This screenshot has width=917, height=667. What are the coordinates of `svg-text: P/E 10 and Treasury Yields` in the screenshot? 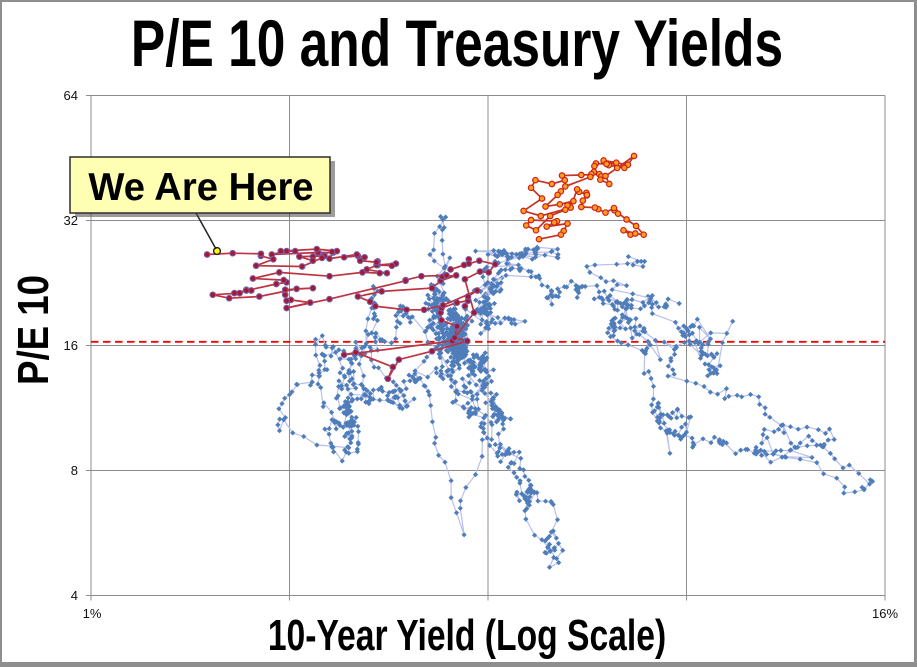 It's located at (457, 43).